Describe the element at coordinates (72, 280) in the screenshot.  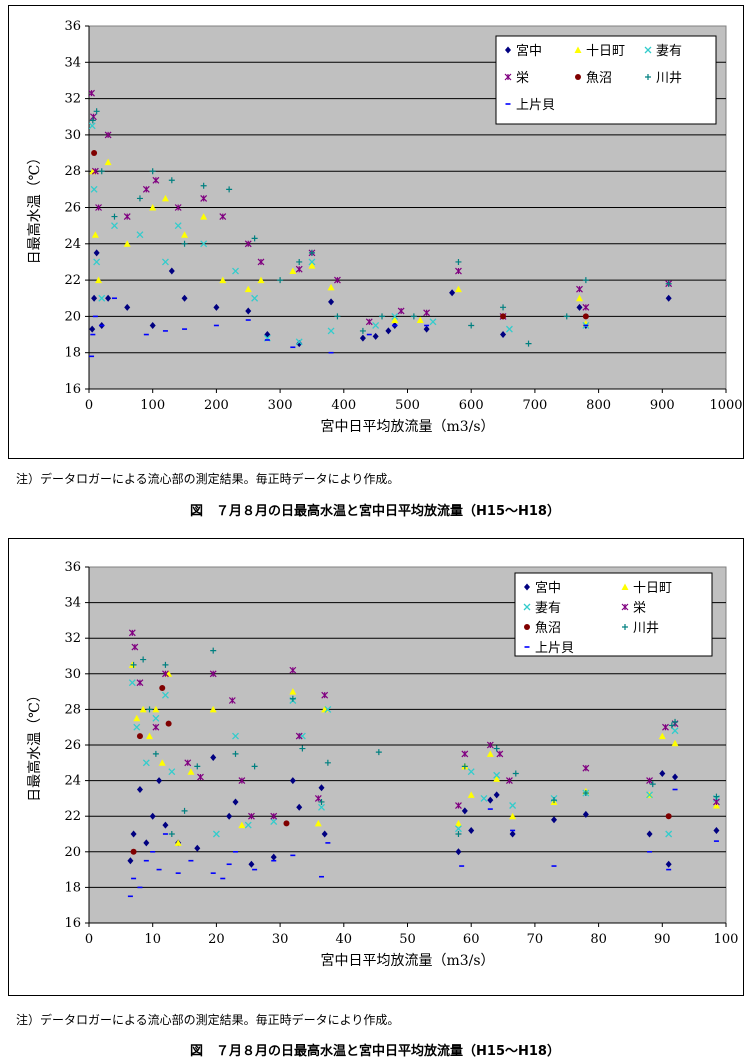
I see `y-tick-label: 22` at that location.